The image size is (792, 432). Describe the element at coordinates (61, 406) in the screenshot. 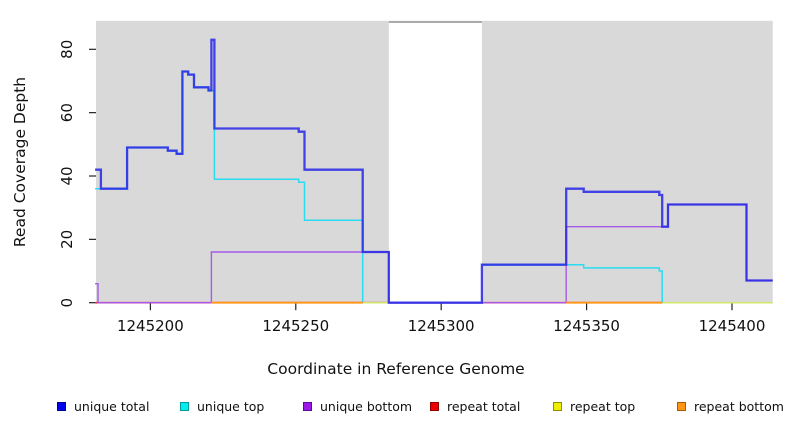

I see `unique-total-swatch-icon` at that location.